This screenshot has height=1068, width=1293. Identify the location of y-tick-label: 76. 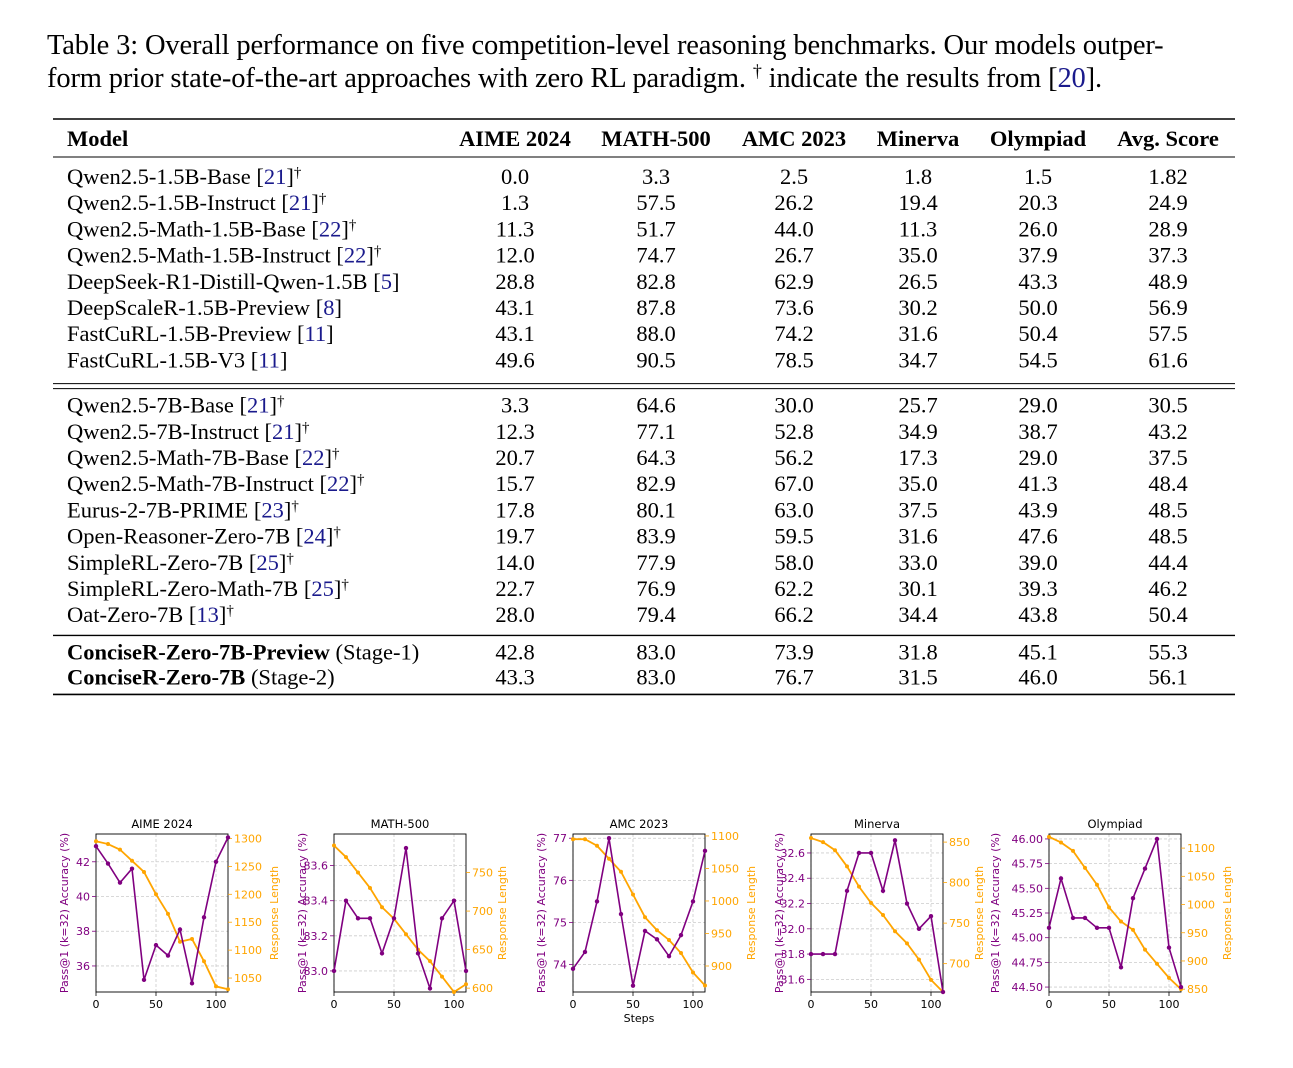
(560, 880).